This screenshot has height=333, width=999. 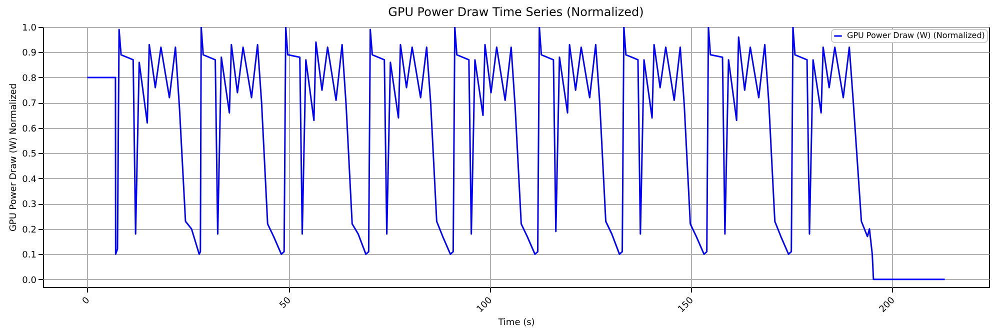 What do you see at coordinates (29, 155) in the screenshot?
I see `y-tick-label: 0.5` at bounding box center [29, 155].